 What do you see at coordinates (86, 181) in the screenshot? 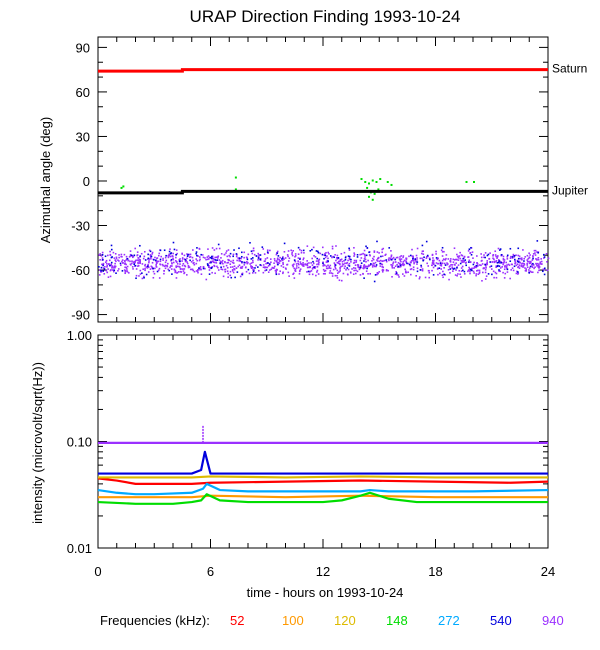
I see `azimuth-y-tick-label: 0` at bounding box center [86, 181].